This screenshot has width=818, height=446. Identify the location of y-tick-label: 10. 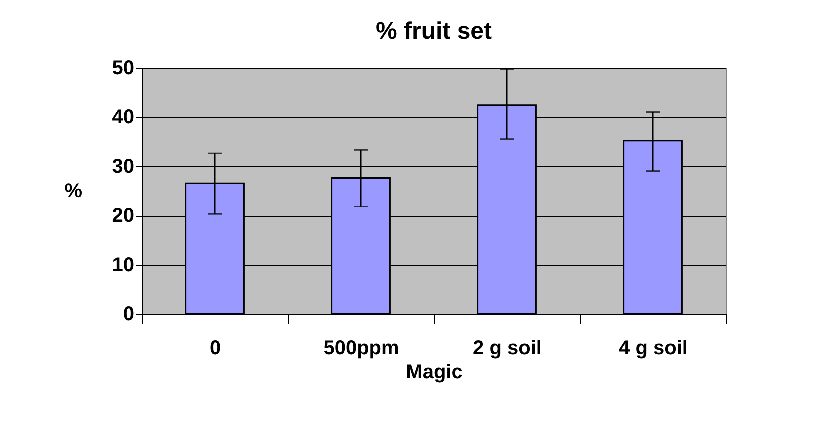
(123, 265).